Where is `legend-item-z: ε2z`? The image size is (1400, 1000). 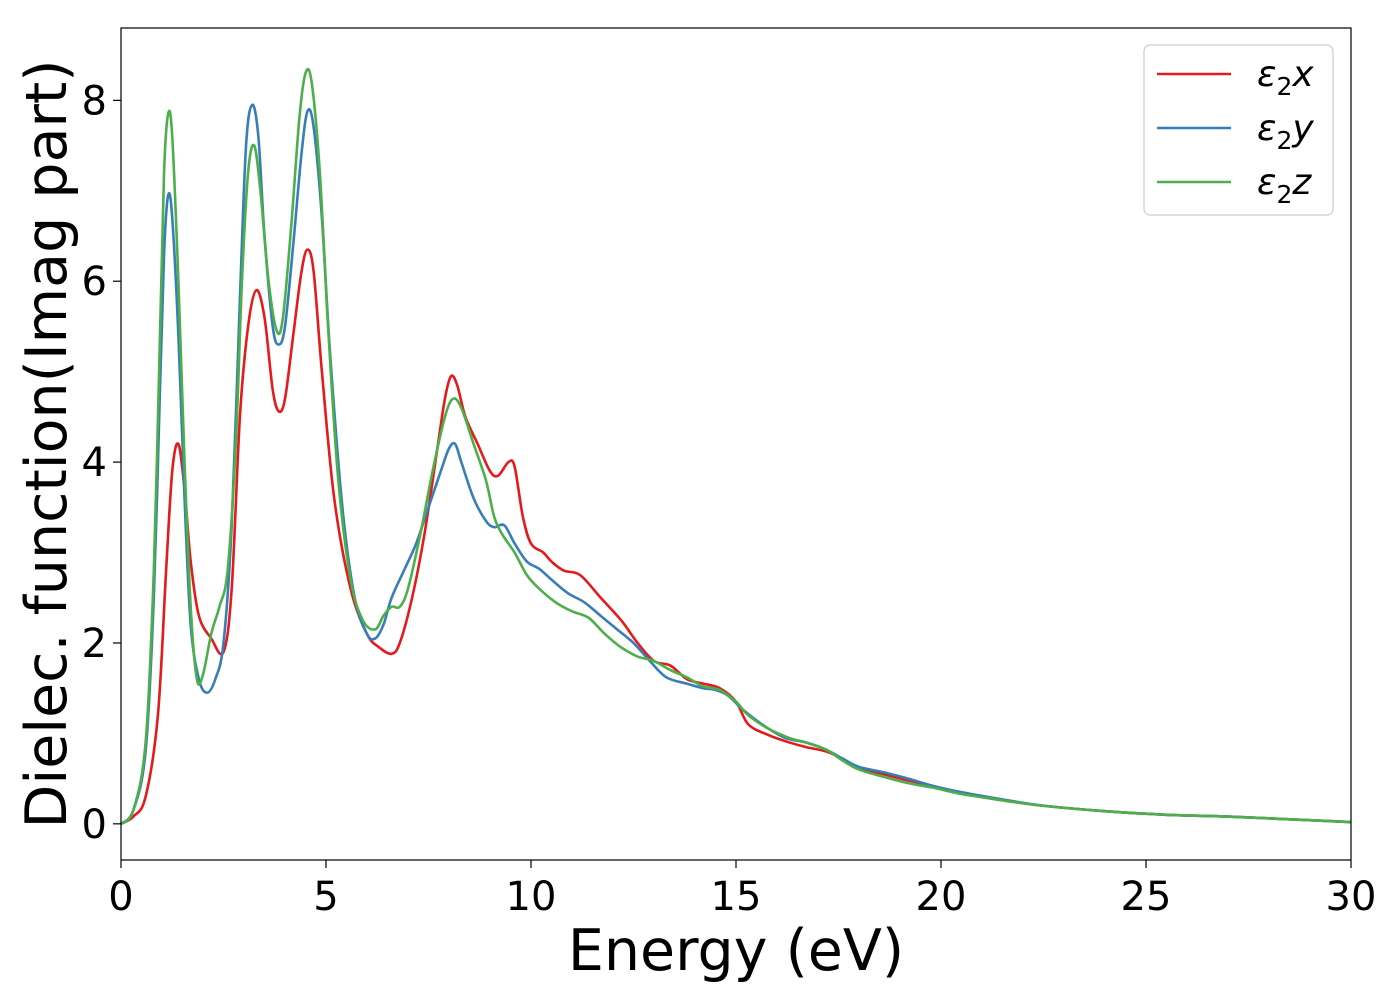
legend-item-z: ε2z is located at coordinates (1234, 185).